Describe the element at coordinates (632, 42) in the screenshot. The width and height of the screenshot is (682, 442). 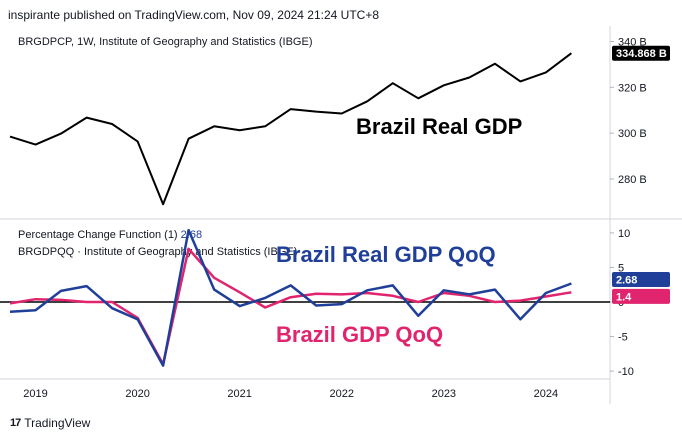
I see `top-y-tick-label: 340 B` at that location.